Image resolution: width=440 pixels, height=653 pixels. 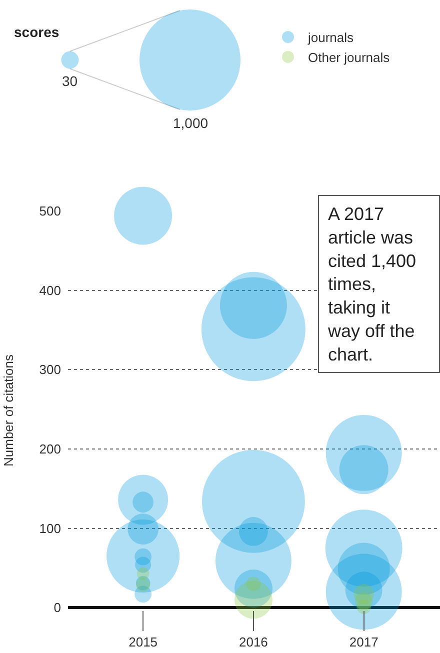 I want to click on x-tick-label: 2016, so click(x=253, y=642).